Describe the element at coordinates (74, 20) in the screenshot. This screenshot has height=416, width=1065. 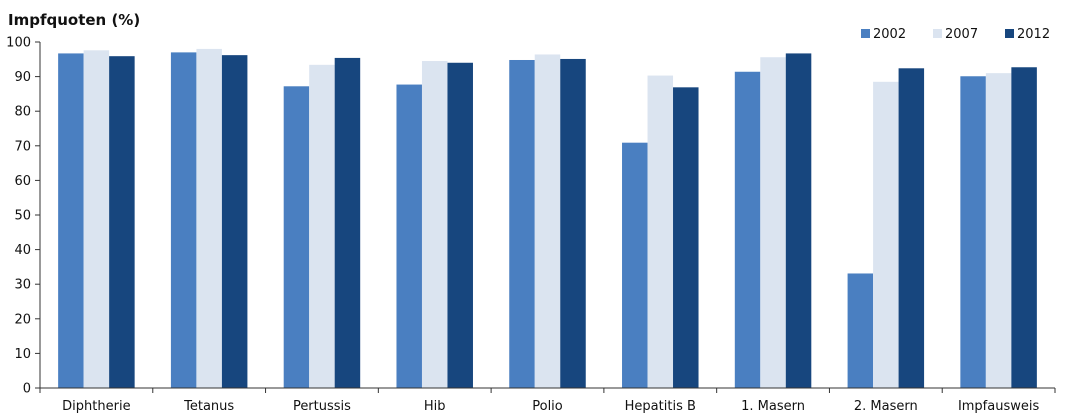
I see `y-axis-title: Impfquoten (%)` at that location.